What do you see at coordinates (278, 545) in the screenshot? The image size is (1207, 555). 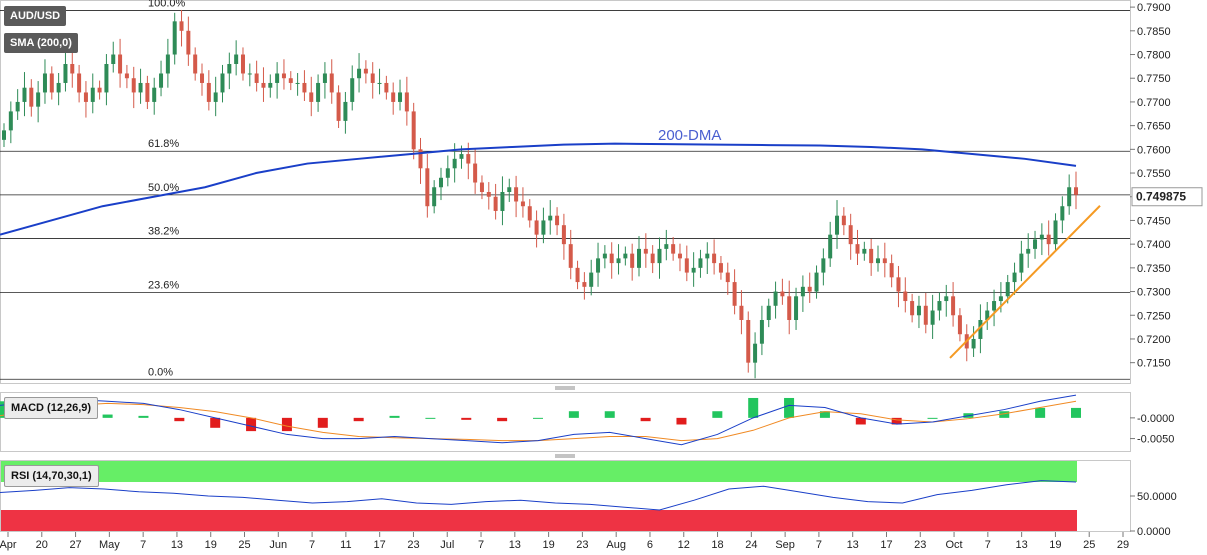 I see `x-tick-label: Jun` at bounding box center [278, 545].